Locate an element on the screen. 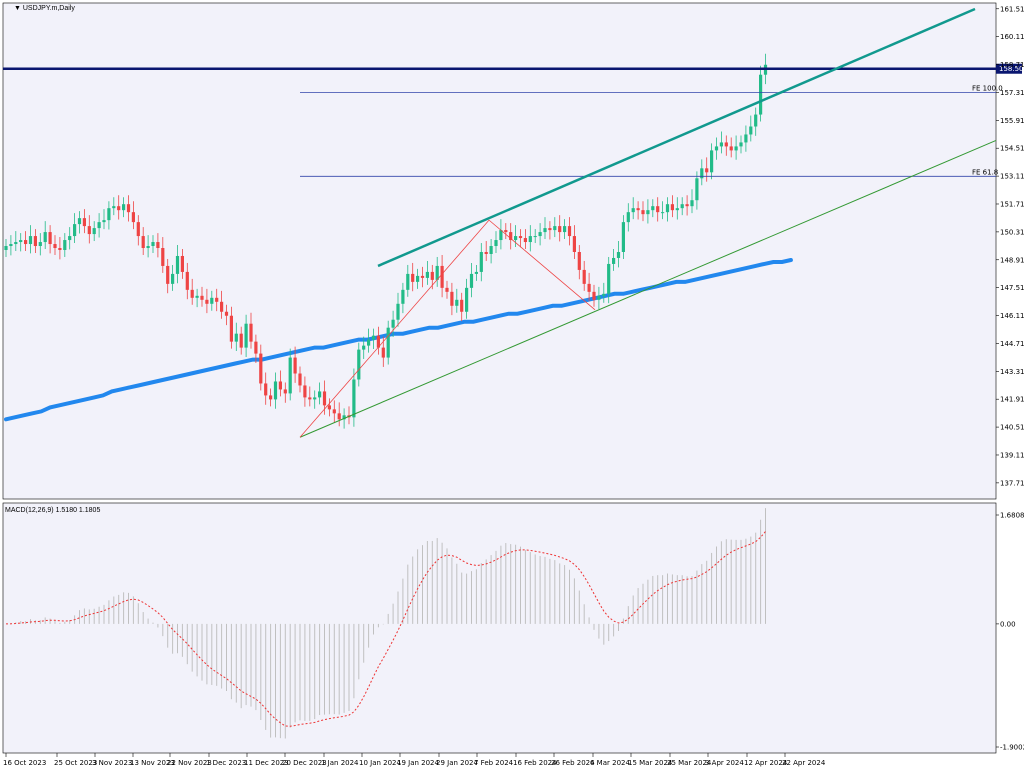  date-tick-label: 3 Apr 2024 is located at coordinates (724, 763).